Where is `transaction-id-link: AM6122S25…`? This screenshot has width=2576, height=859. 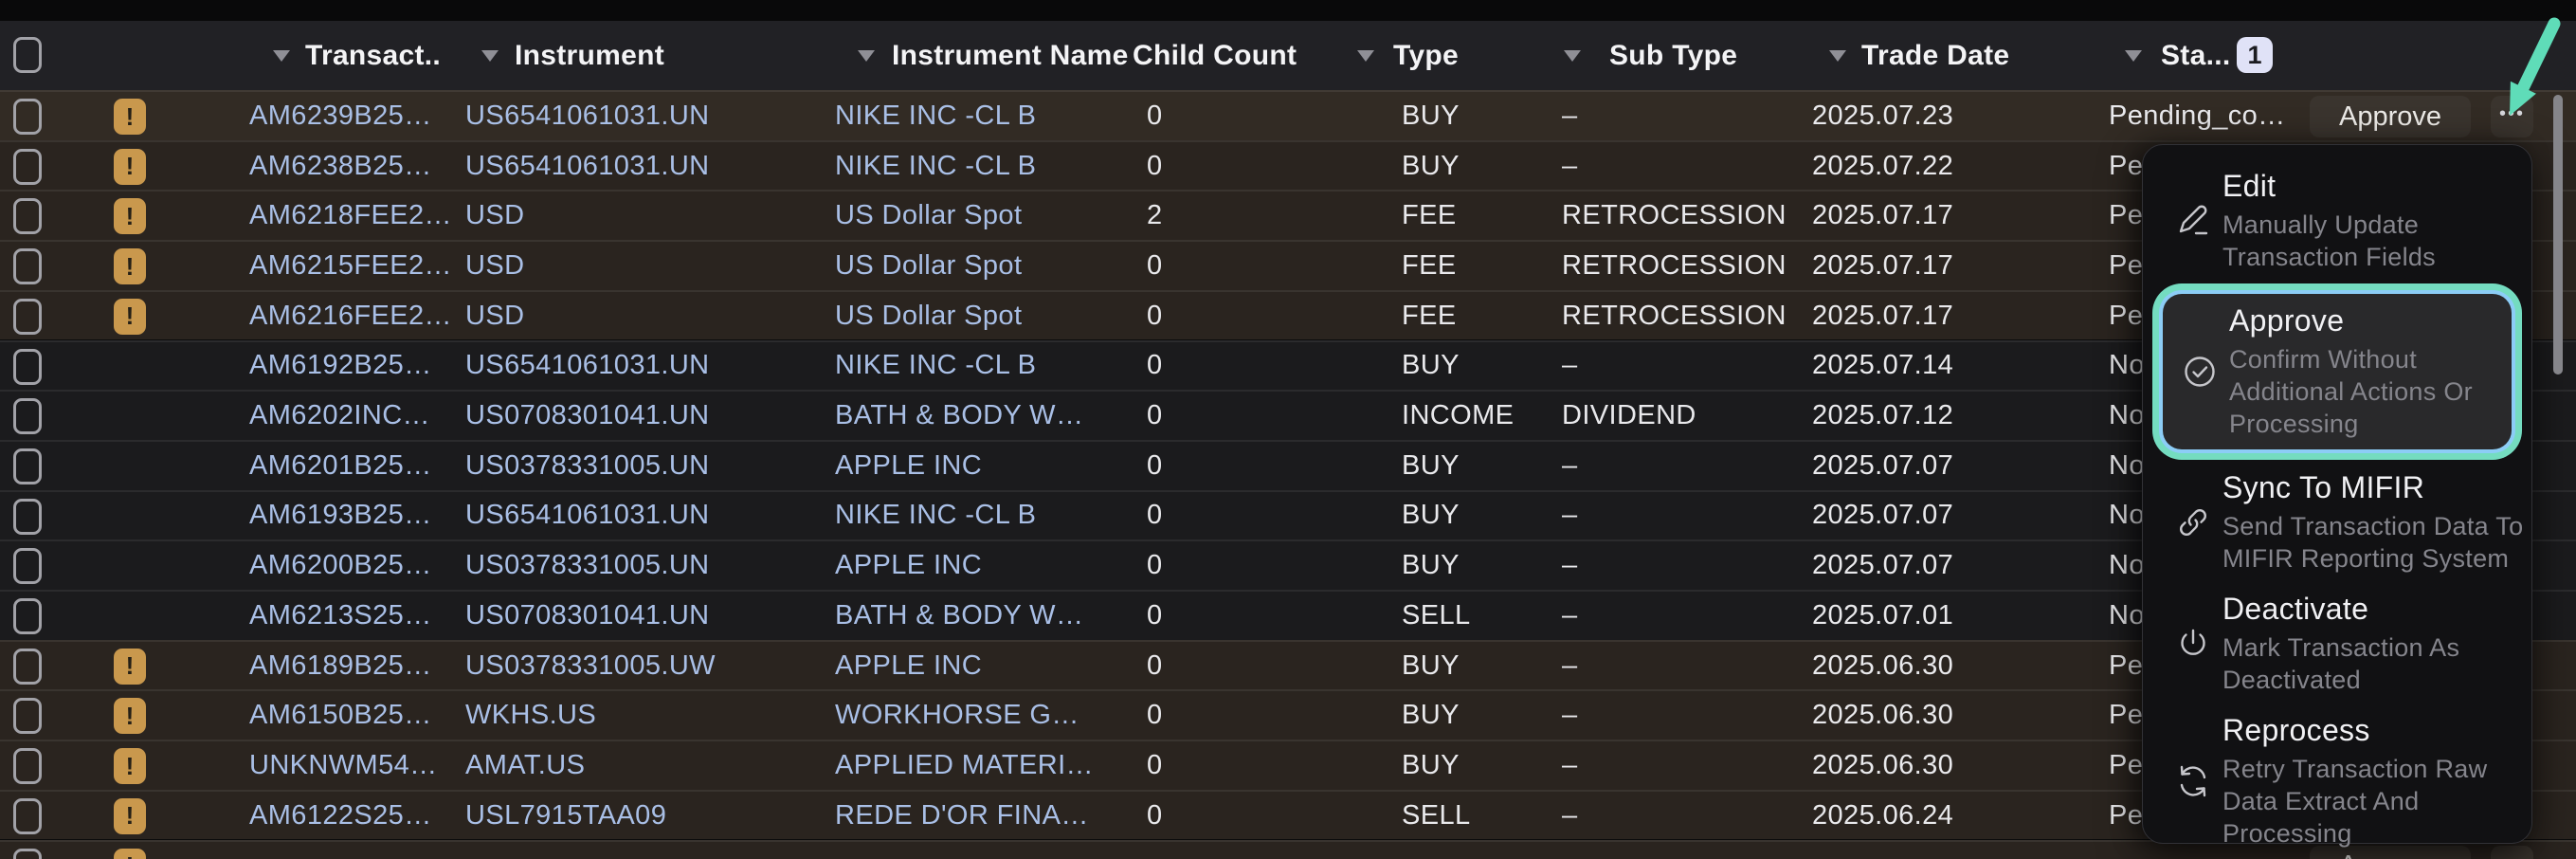
transaction-id-link: AM6122S25… is located at coordinates (340, 815).